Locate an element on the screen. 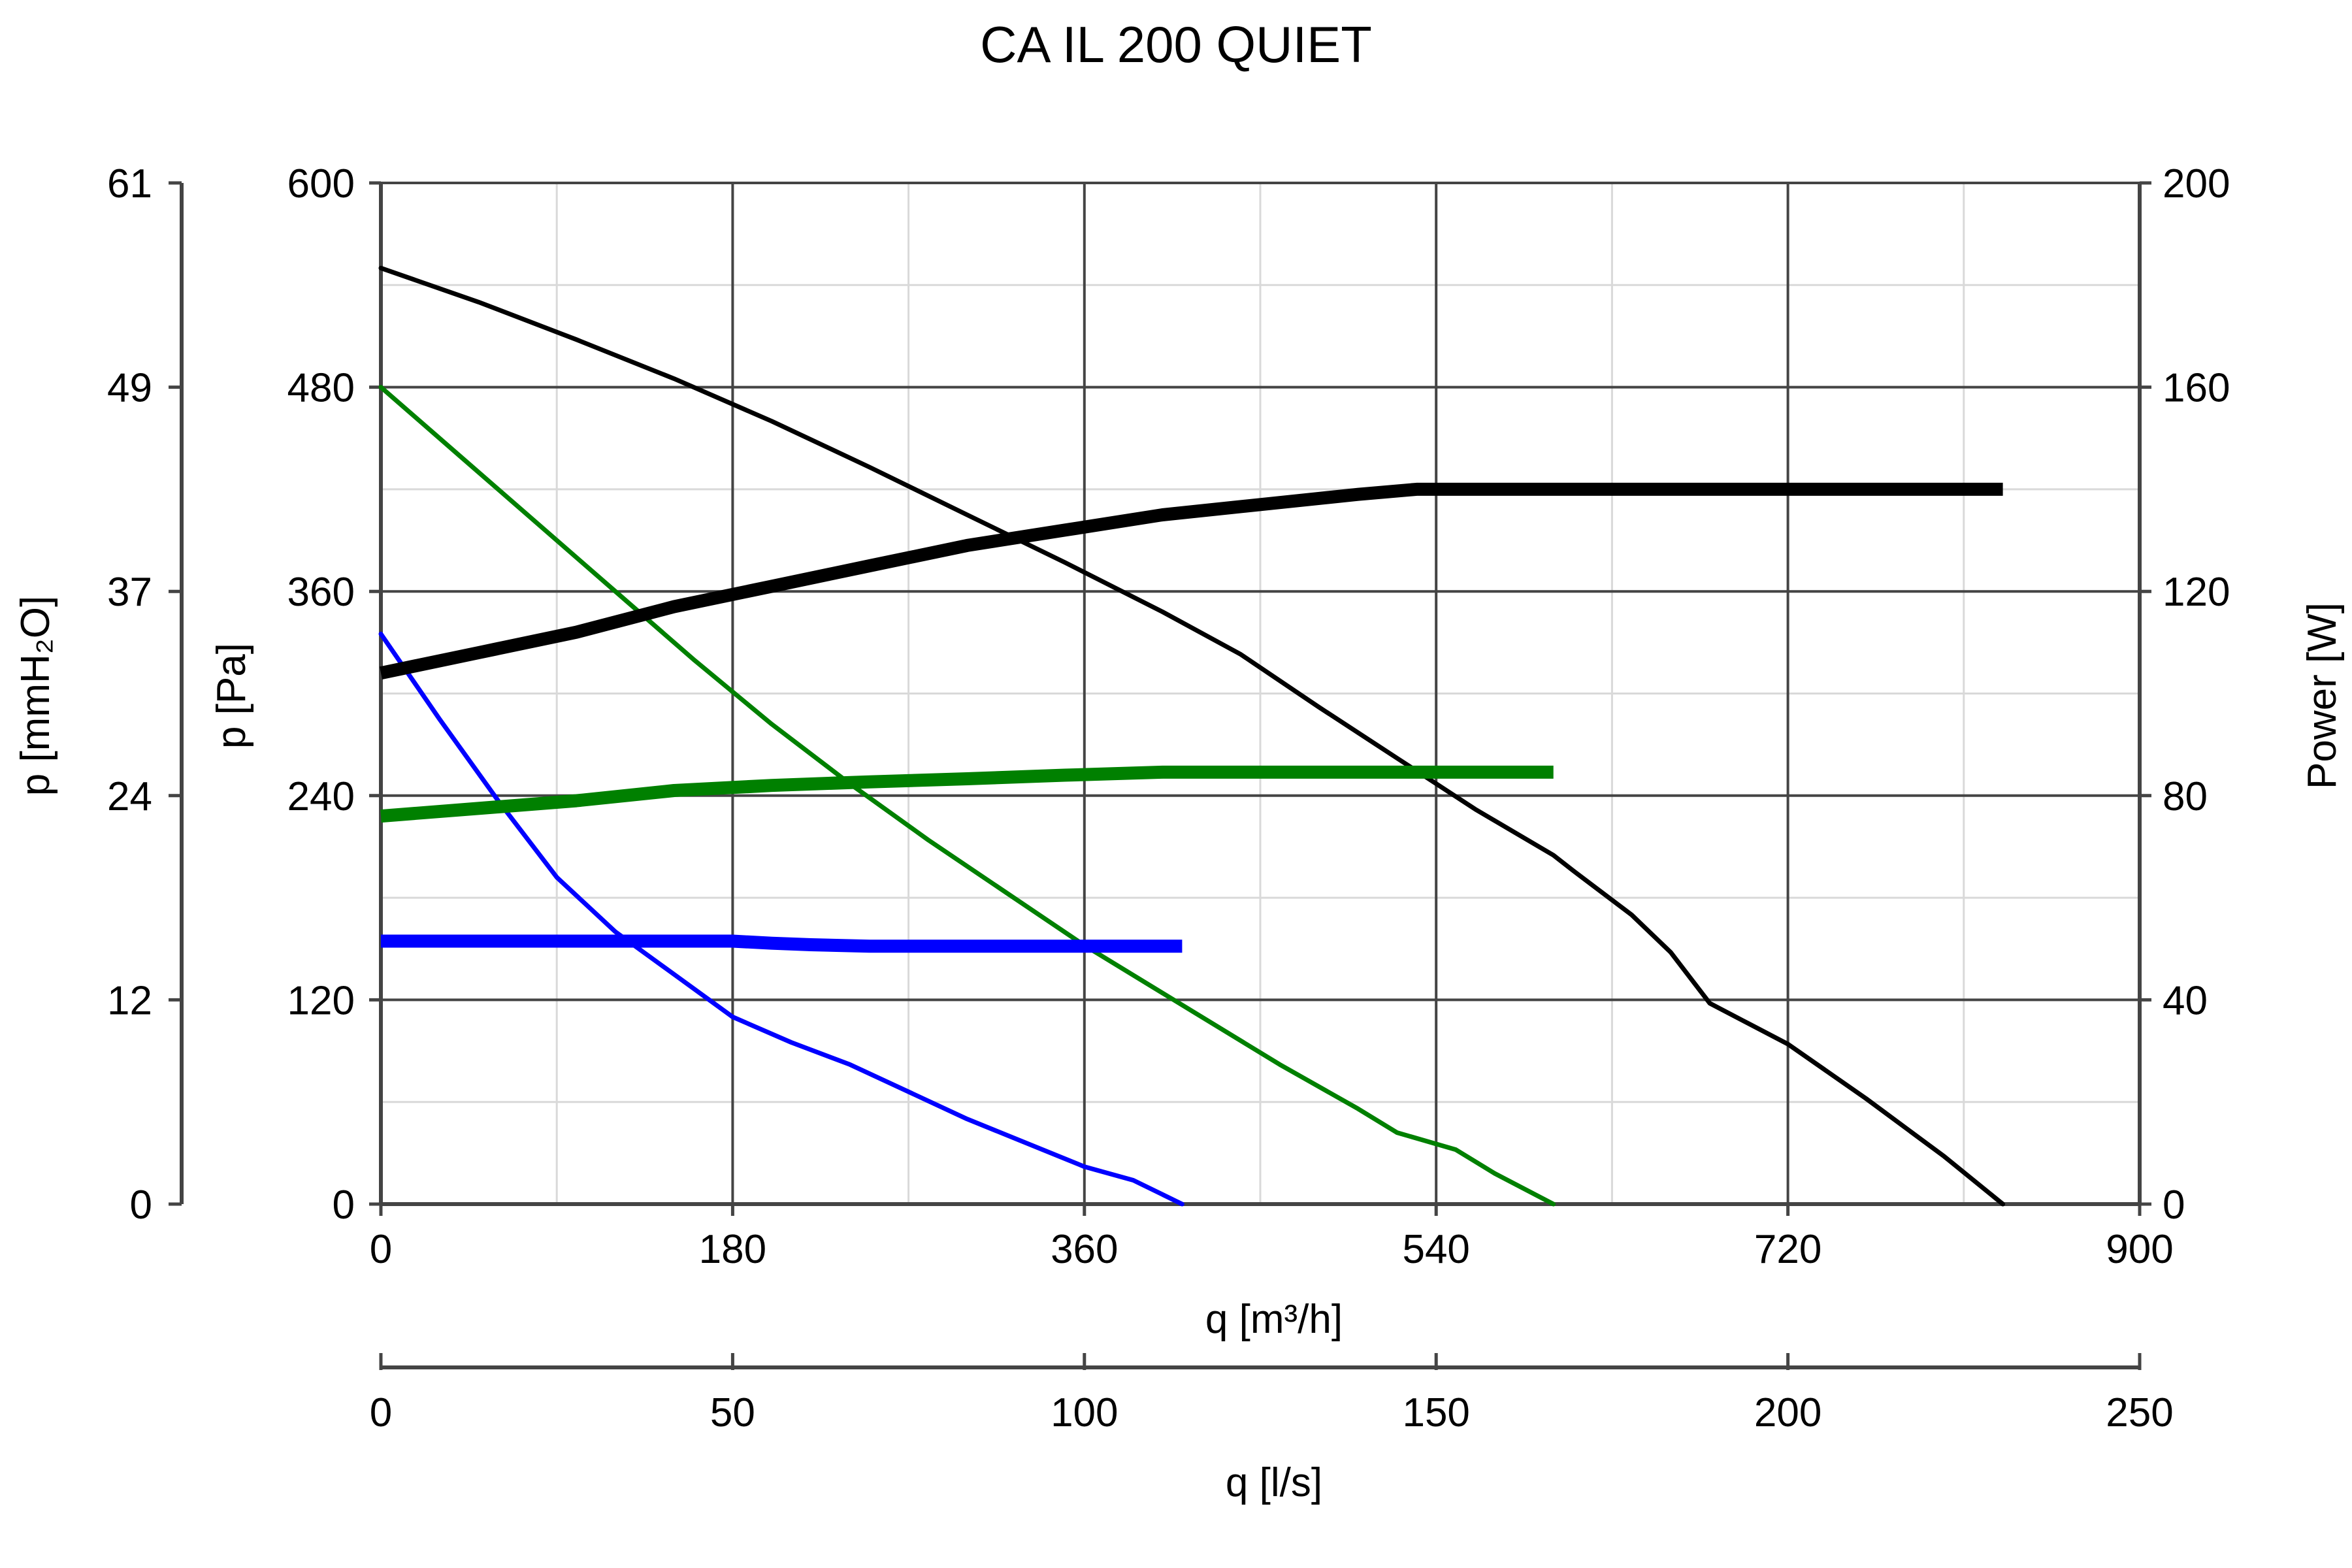  power-curve-blue is located at coordinates (782, 943).